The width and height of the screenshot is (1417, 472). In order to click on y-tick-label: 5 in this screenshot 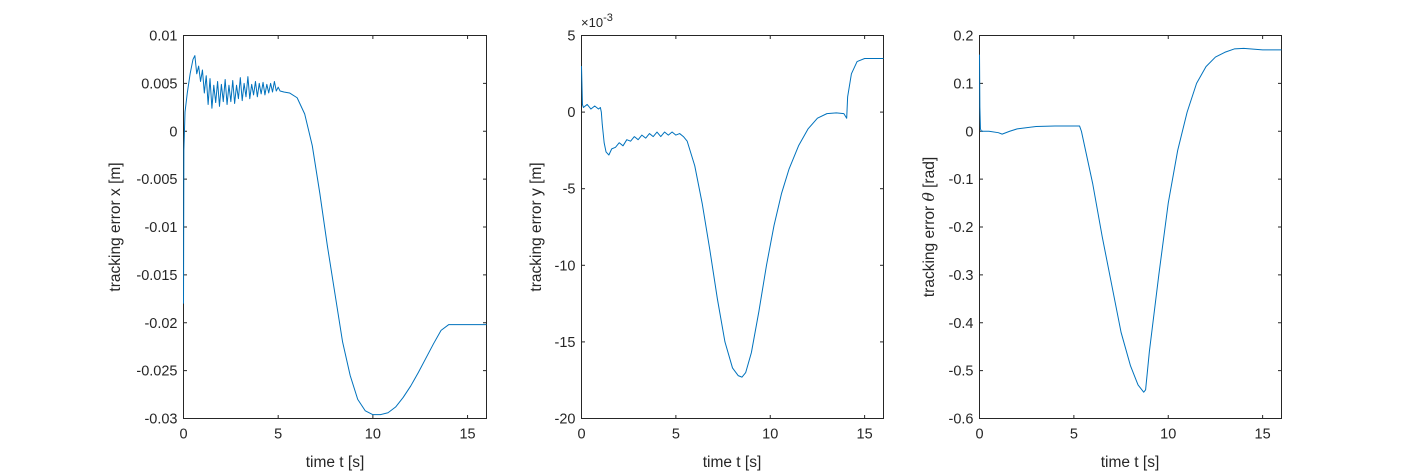, I will do `click(571, 37)`.